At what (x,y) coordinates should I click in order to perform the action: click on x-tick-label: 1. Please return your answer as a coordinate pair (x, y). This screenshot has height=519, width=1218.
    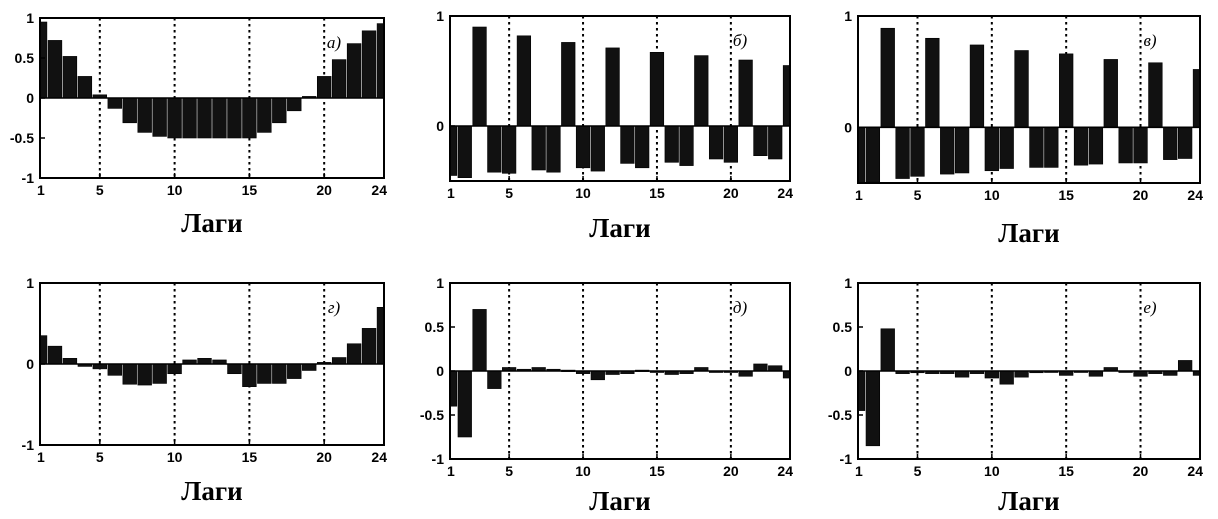
    Looking at the image, I should click on (859, 471).